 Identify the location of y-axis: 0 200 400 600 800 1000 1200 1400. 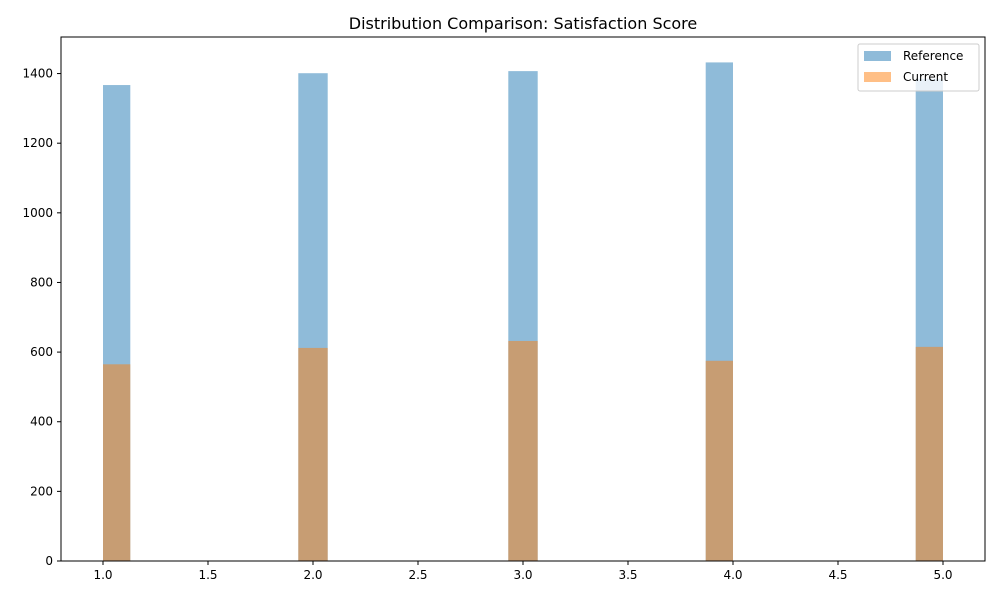
(41, 317).